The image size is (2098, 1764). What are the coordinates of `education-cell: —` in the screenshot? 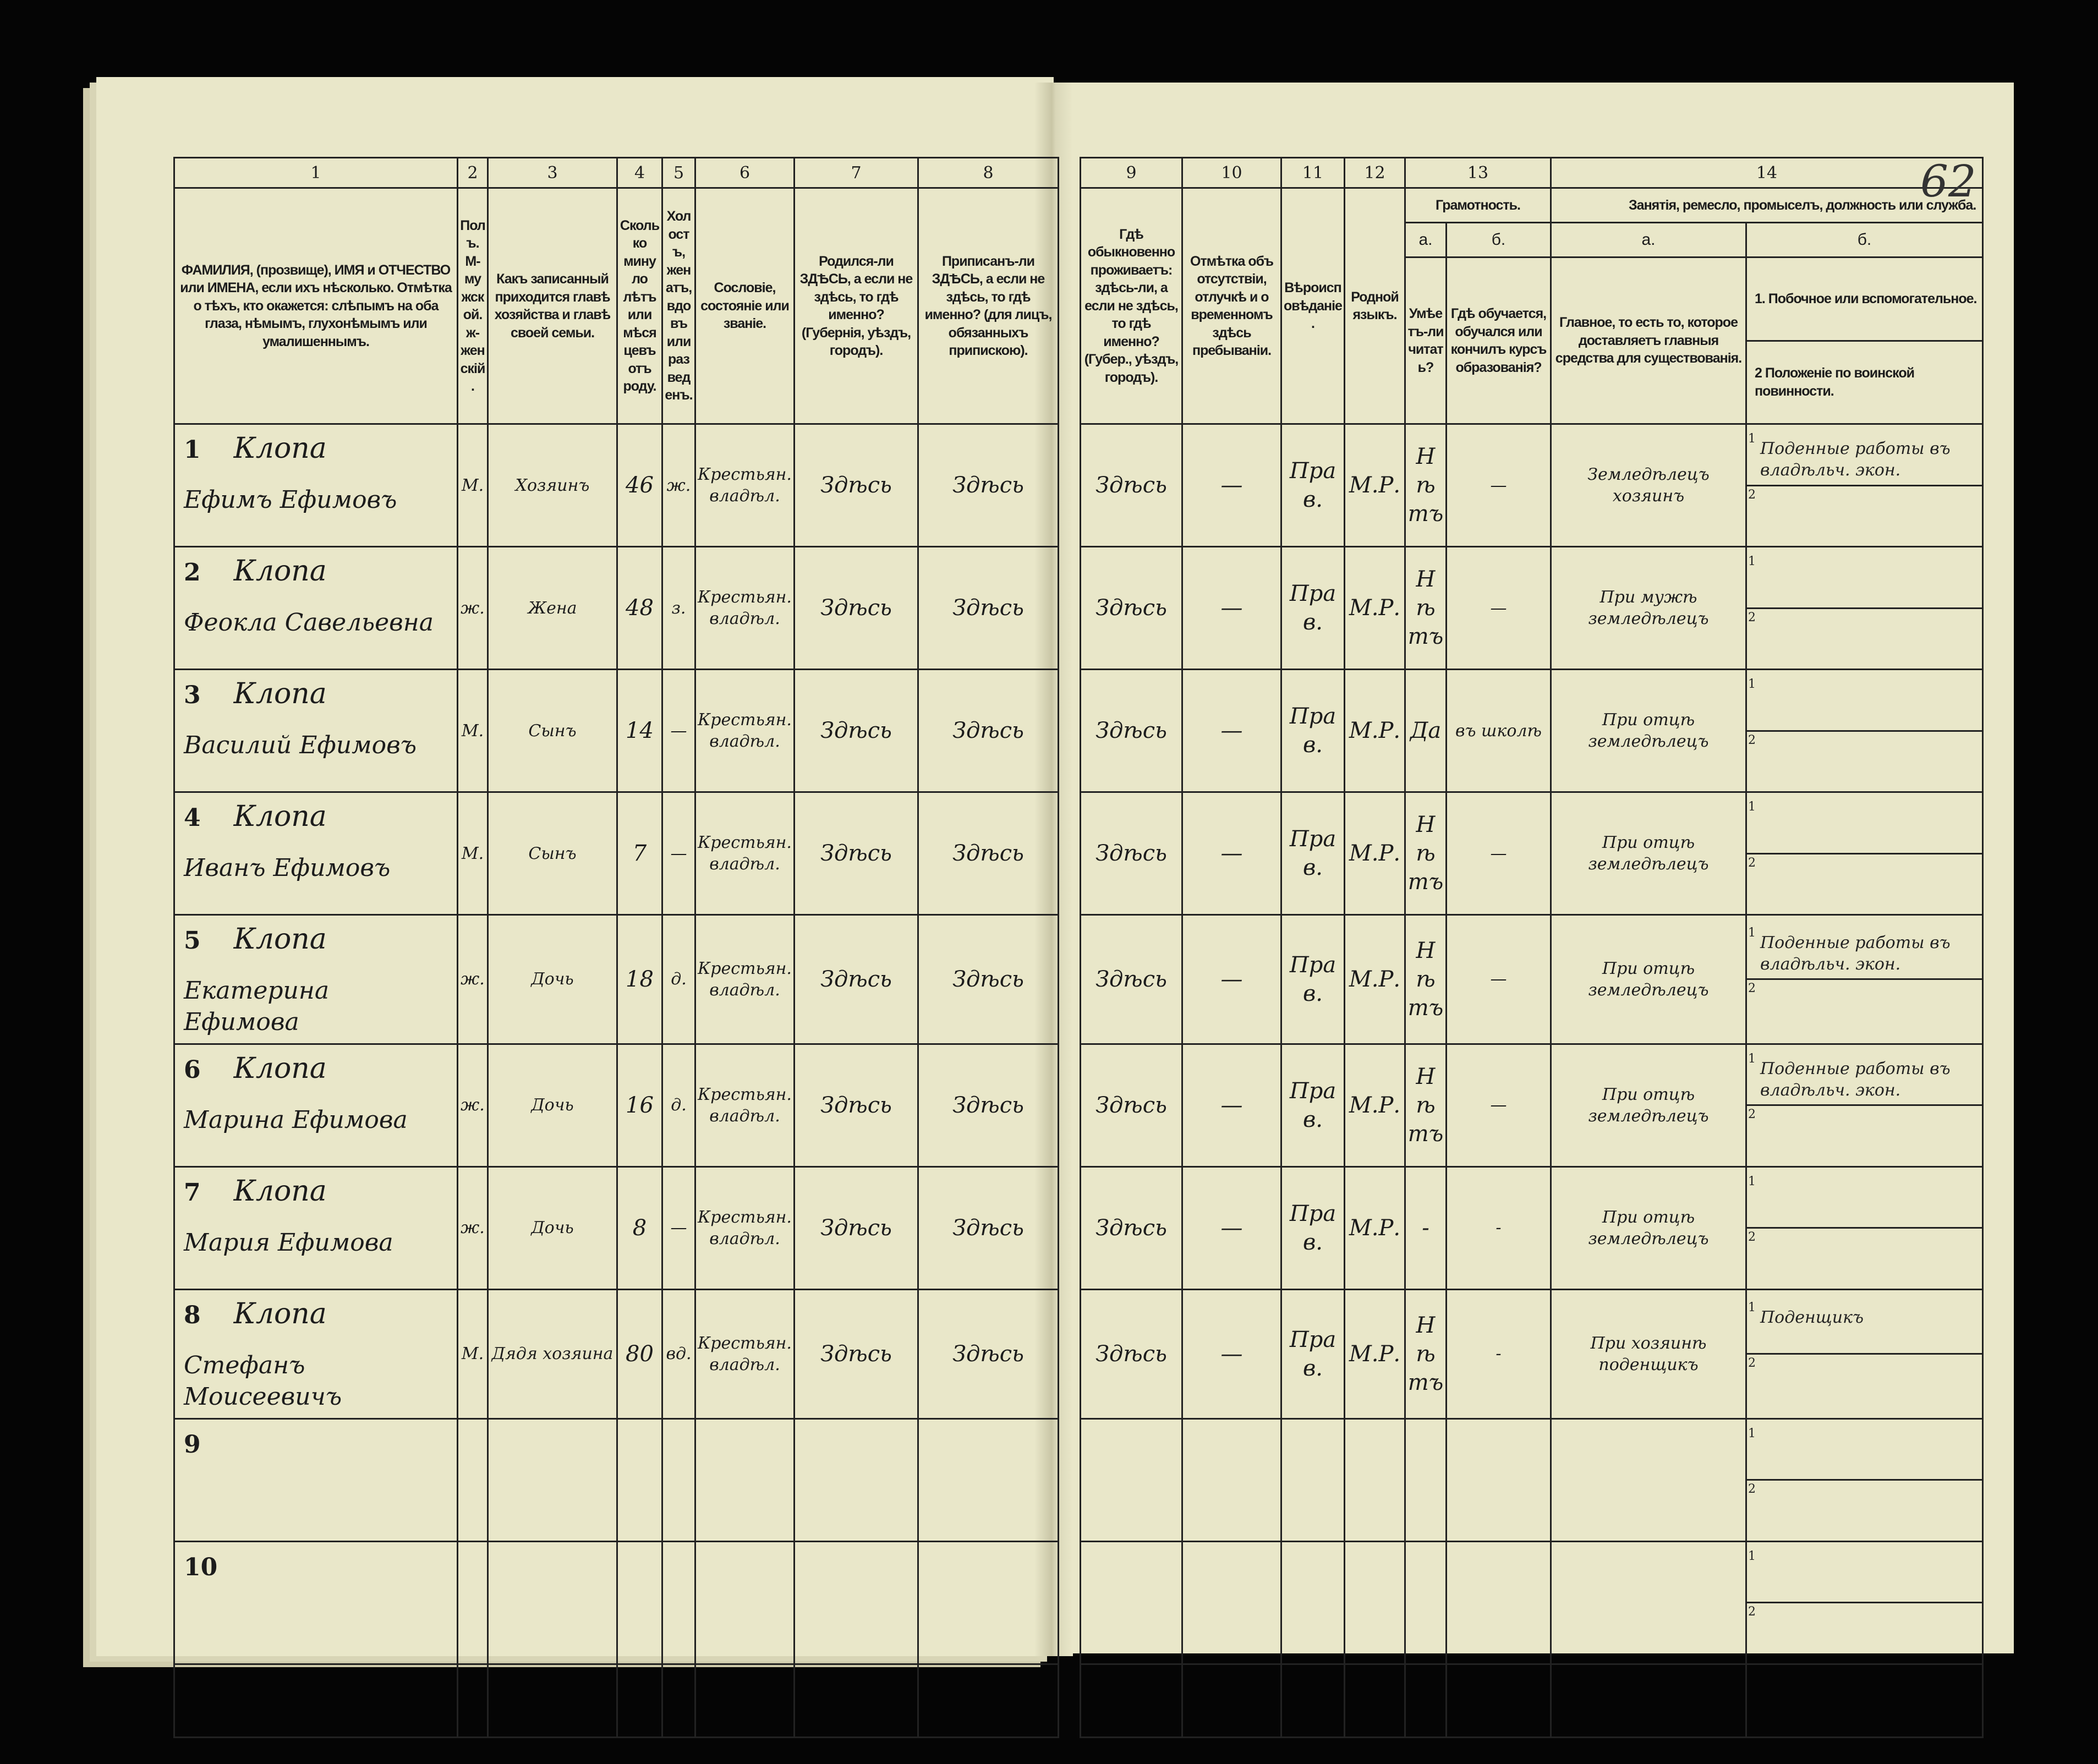 It's located at (1498, 608).